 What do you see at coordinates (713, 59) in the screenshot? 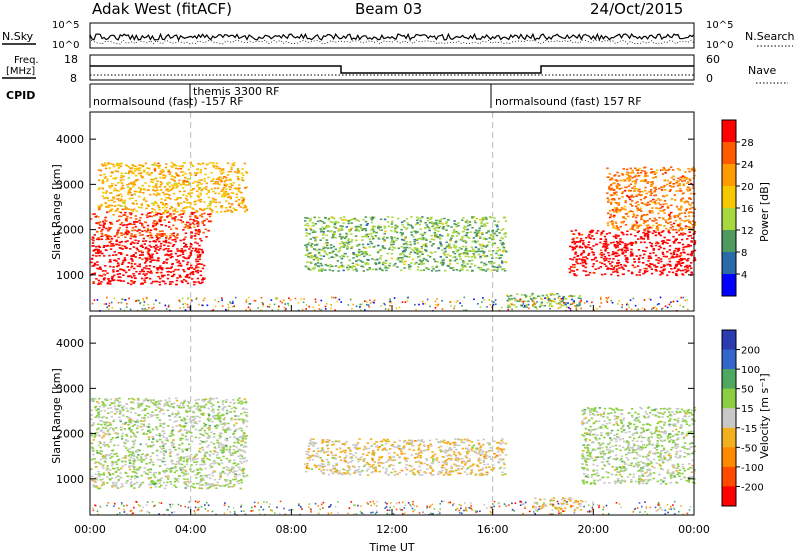
I see `nave-tick-top: 60` at bounding box center [713, 59].